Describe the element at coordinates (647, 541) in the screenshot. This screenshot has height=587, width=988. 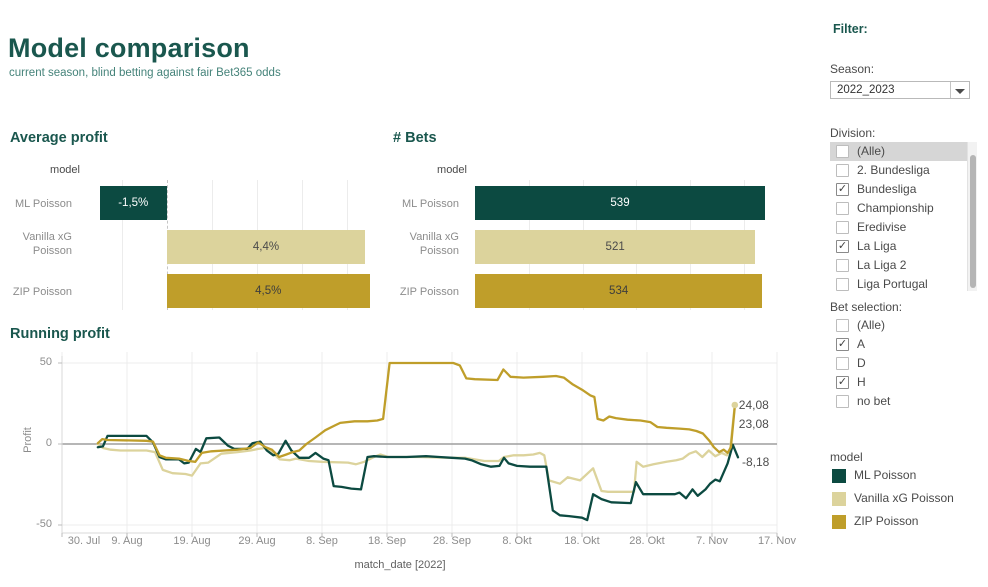
I see `x-tick-label: 28. Okt` at that location.